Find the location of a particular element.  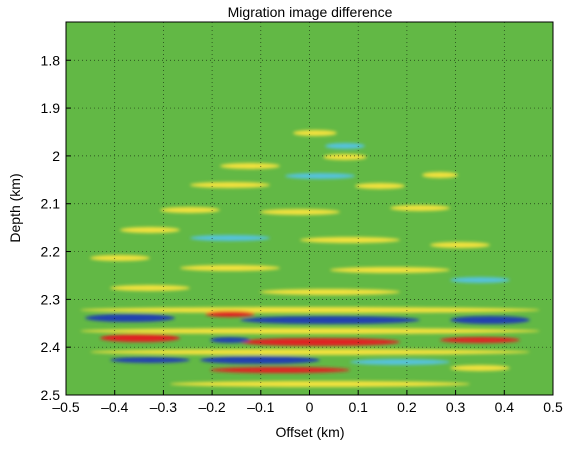

y-tick-label: 2 is located at coordinates (56, 156).